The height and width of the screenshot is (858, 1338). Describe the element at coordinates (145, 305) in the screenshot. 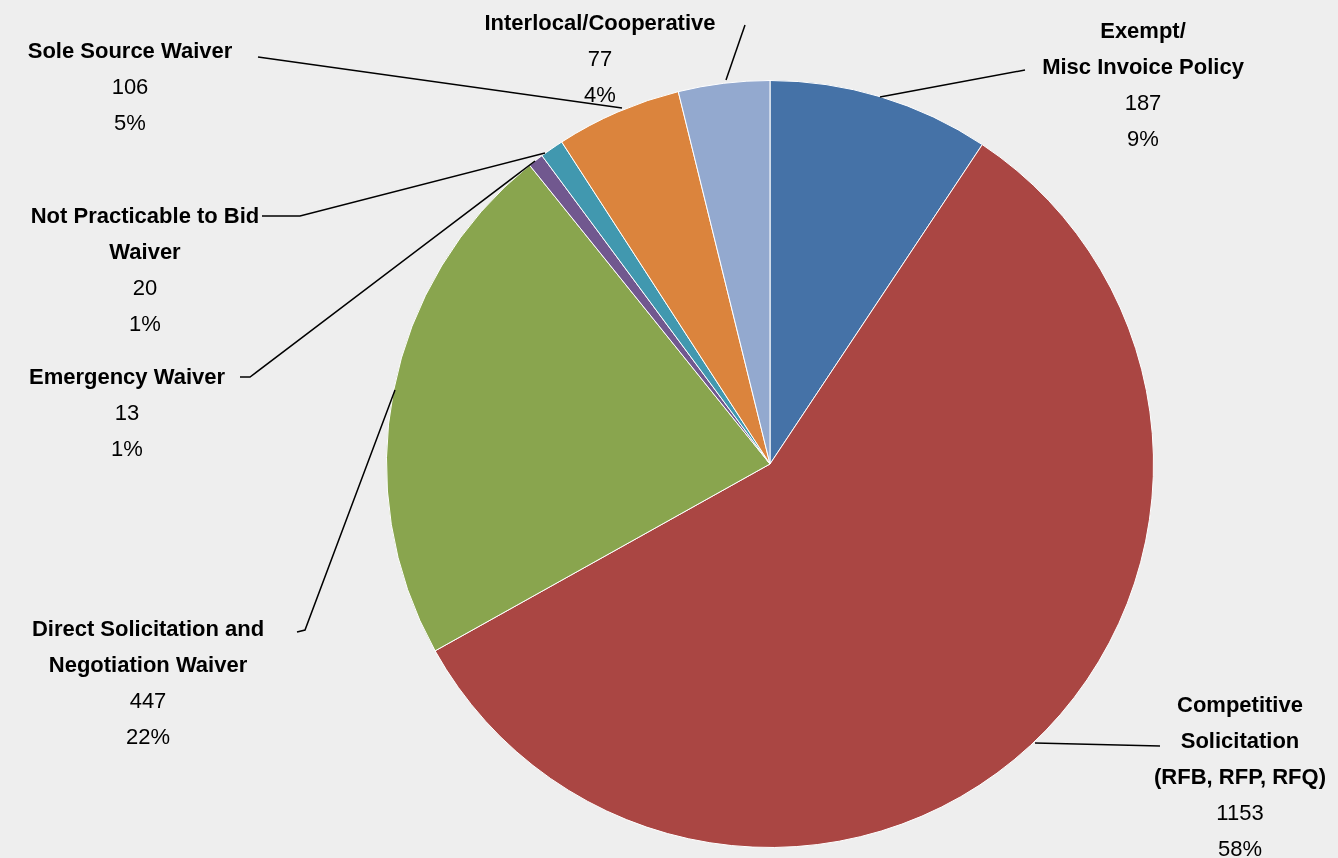

I see `data-label: 20 1%` at that location.